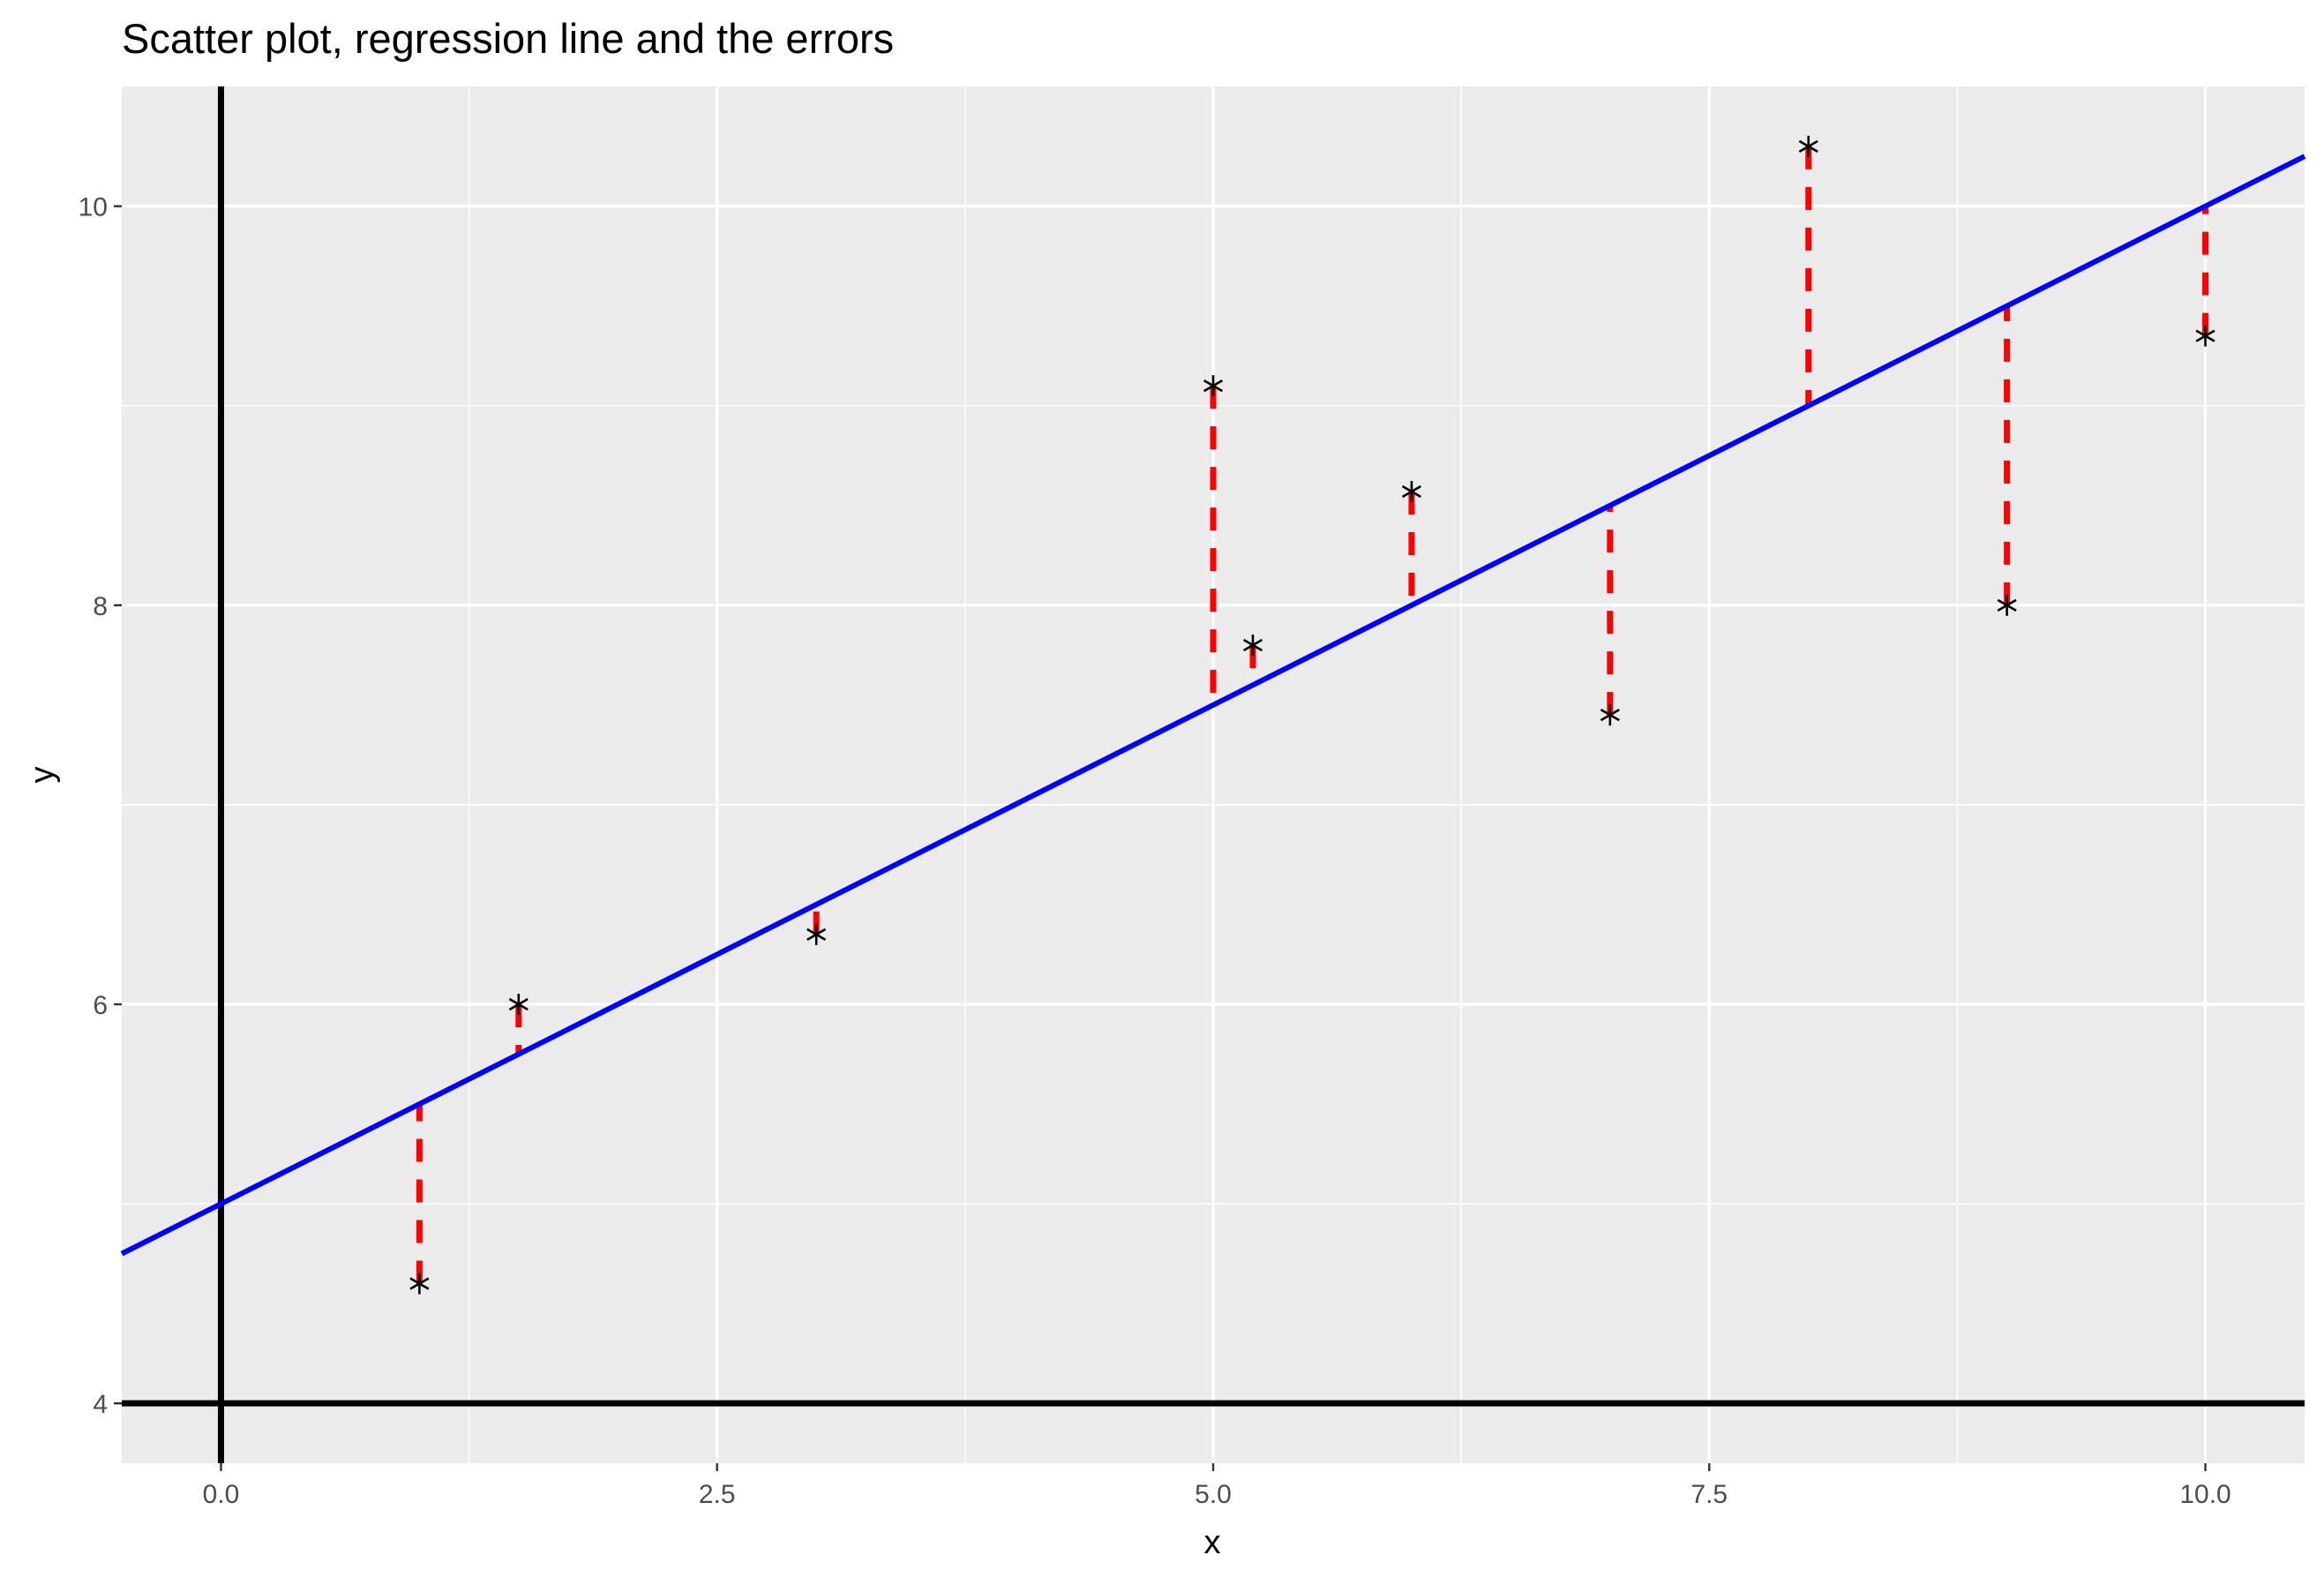 This screenshot has height=1585, width=2324. I want to click on y-axis-title: y, so click(42, 775).